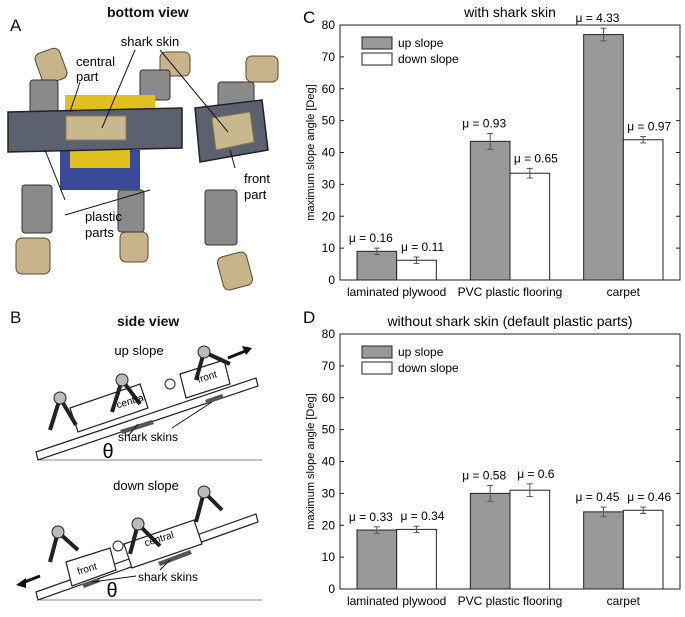 The width and height of the screenshot is (685, 617). What do you see at coordinates (16, 25) in the screenshot?
I see `panel-letter-a: A` at bounding box center [16, 25].